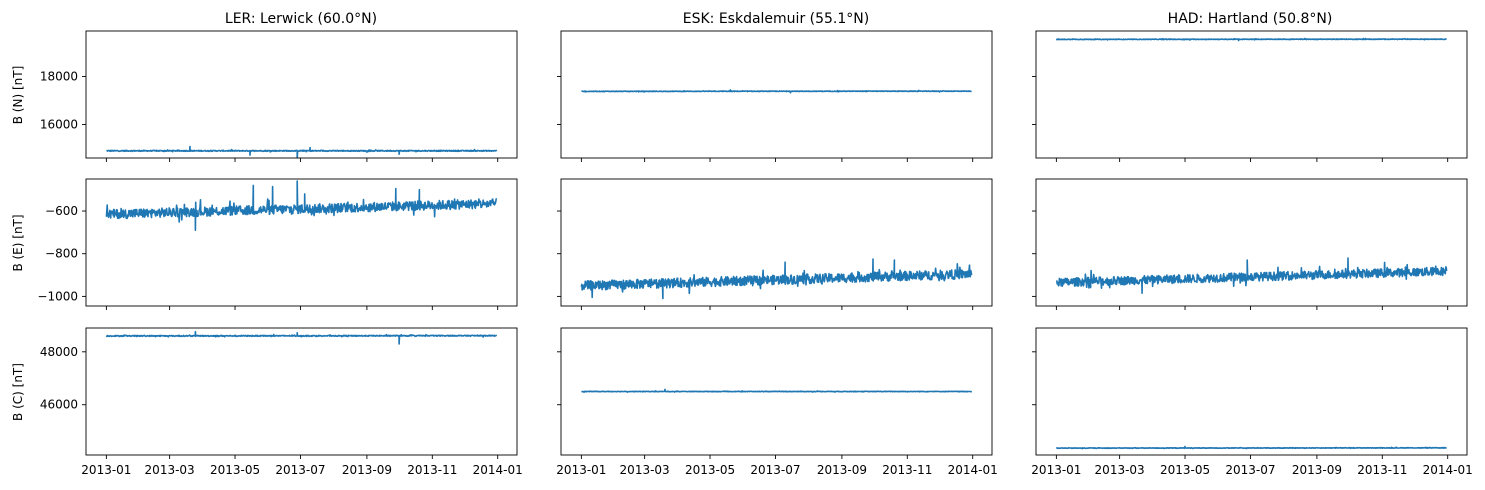  I want to click on column-title-esk: ESK: Eskdalemuir (55.1°N), so click(776, 19).